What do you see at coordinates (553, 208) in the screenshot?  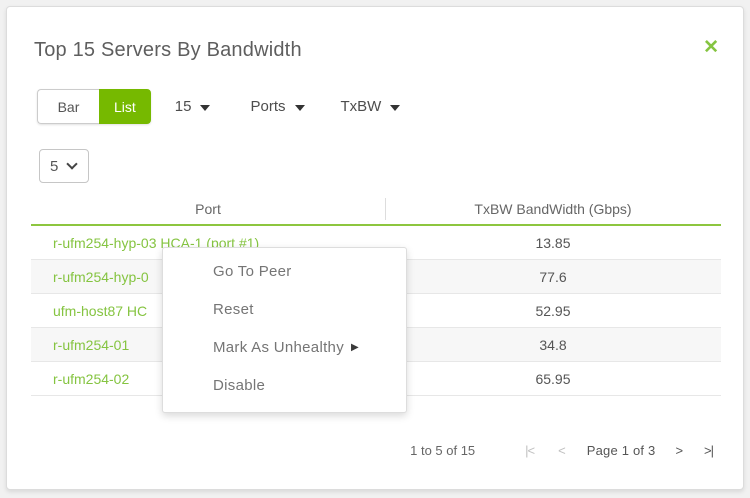 I see `column-header-txbw: TxBW BandWidth (Gbps)` at bounding box center [553, 208].